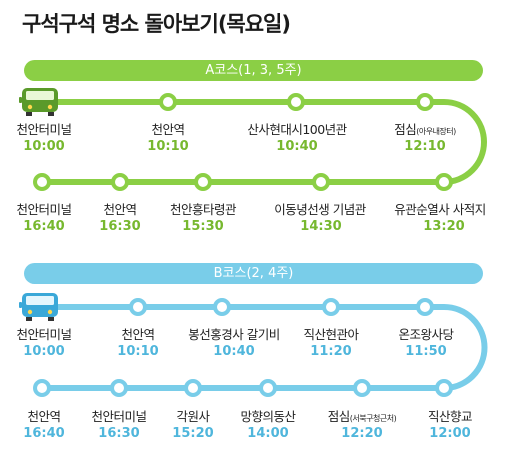 This screenshot has width=506, height=451. Describe the element at coordinates (253, 273) in the screenshot. I see `route-b-banner: B코스(2, 4주)` at that location.